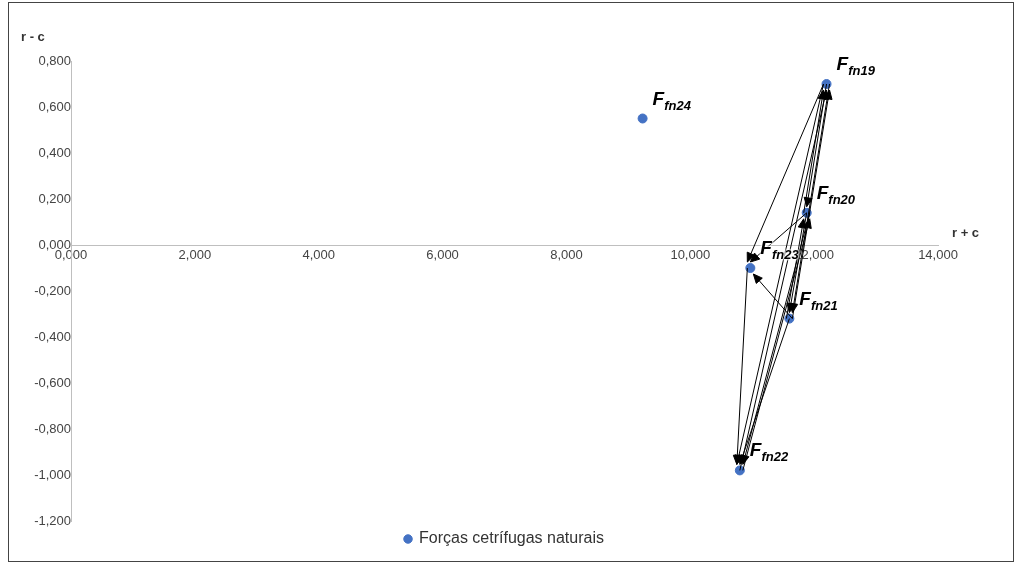  What do you see at coordinates (855, 65) in the screenshot?
I see `annotation: F$_{fn19}$` at bounding box center [855, 65].